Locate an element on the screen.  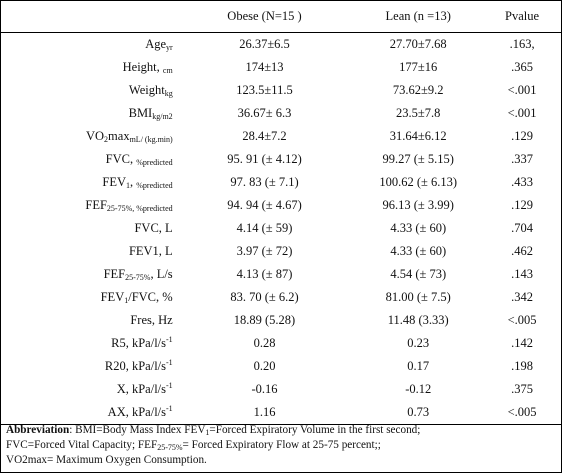
table-row: AX, kPa/l/s-1 1.16 0.73 <.005 is located at coordinates (281, 413).